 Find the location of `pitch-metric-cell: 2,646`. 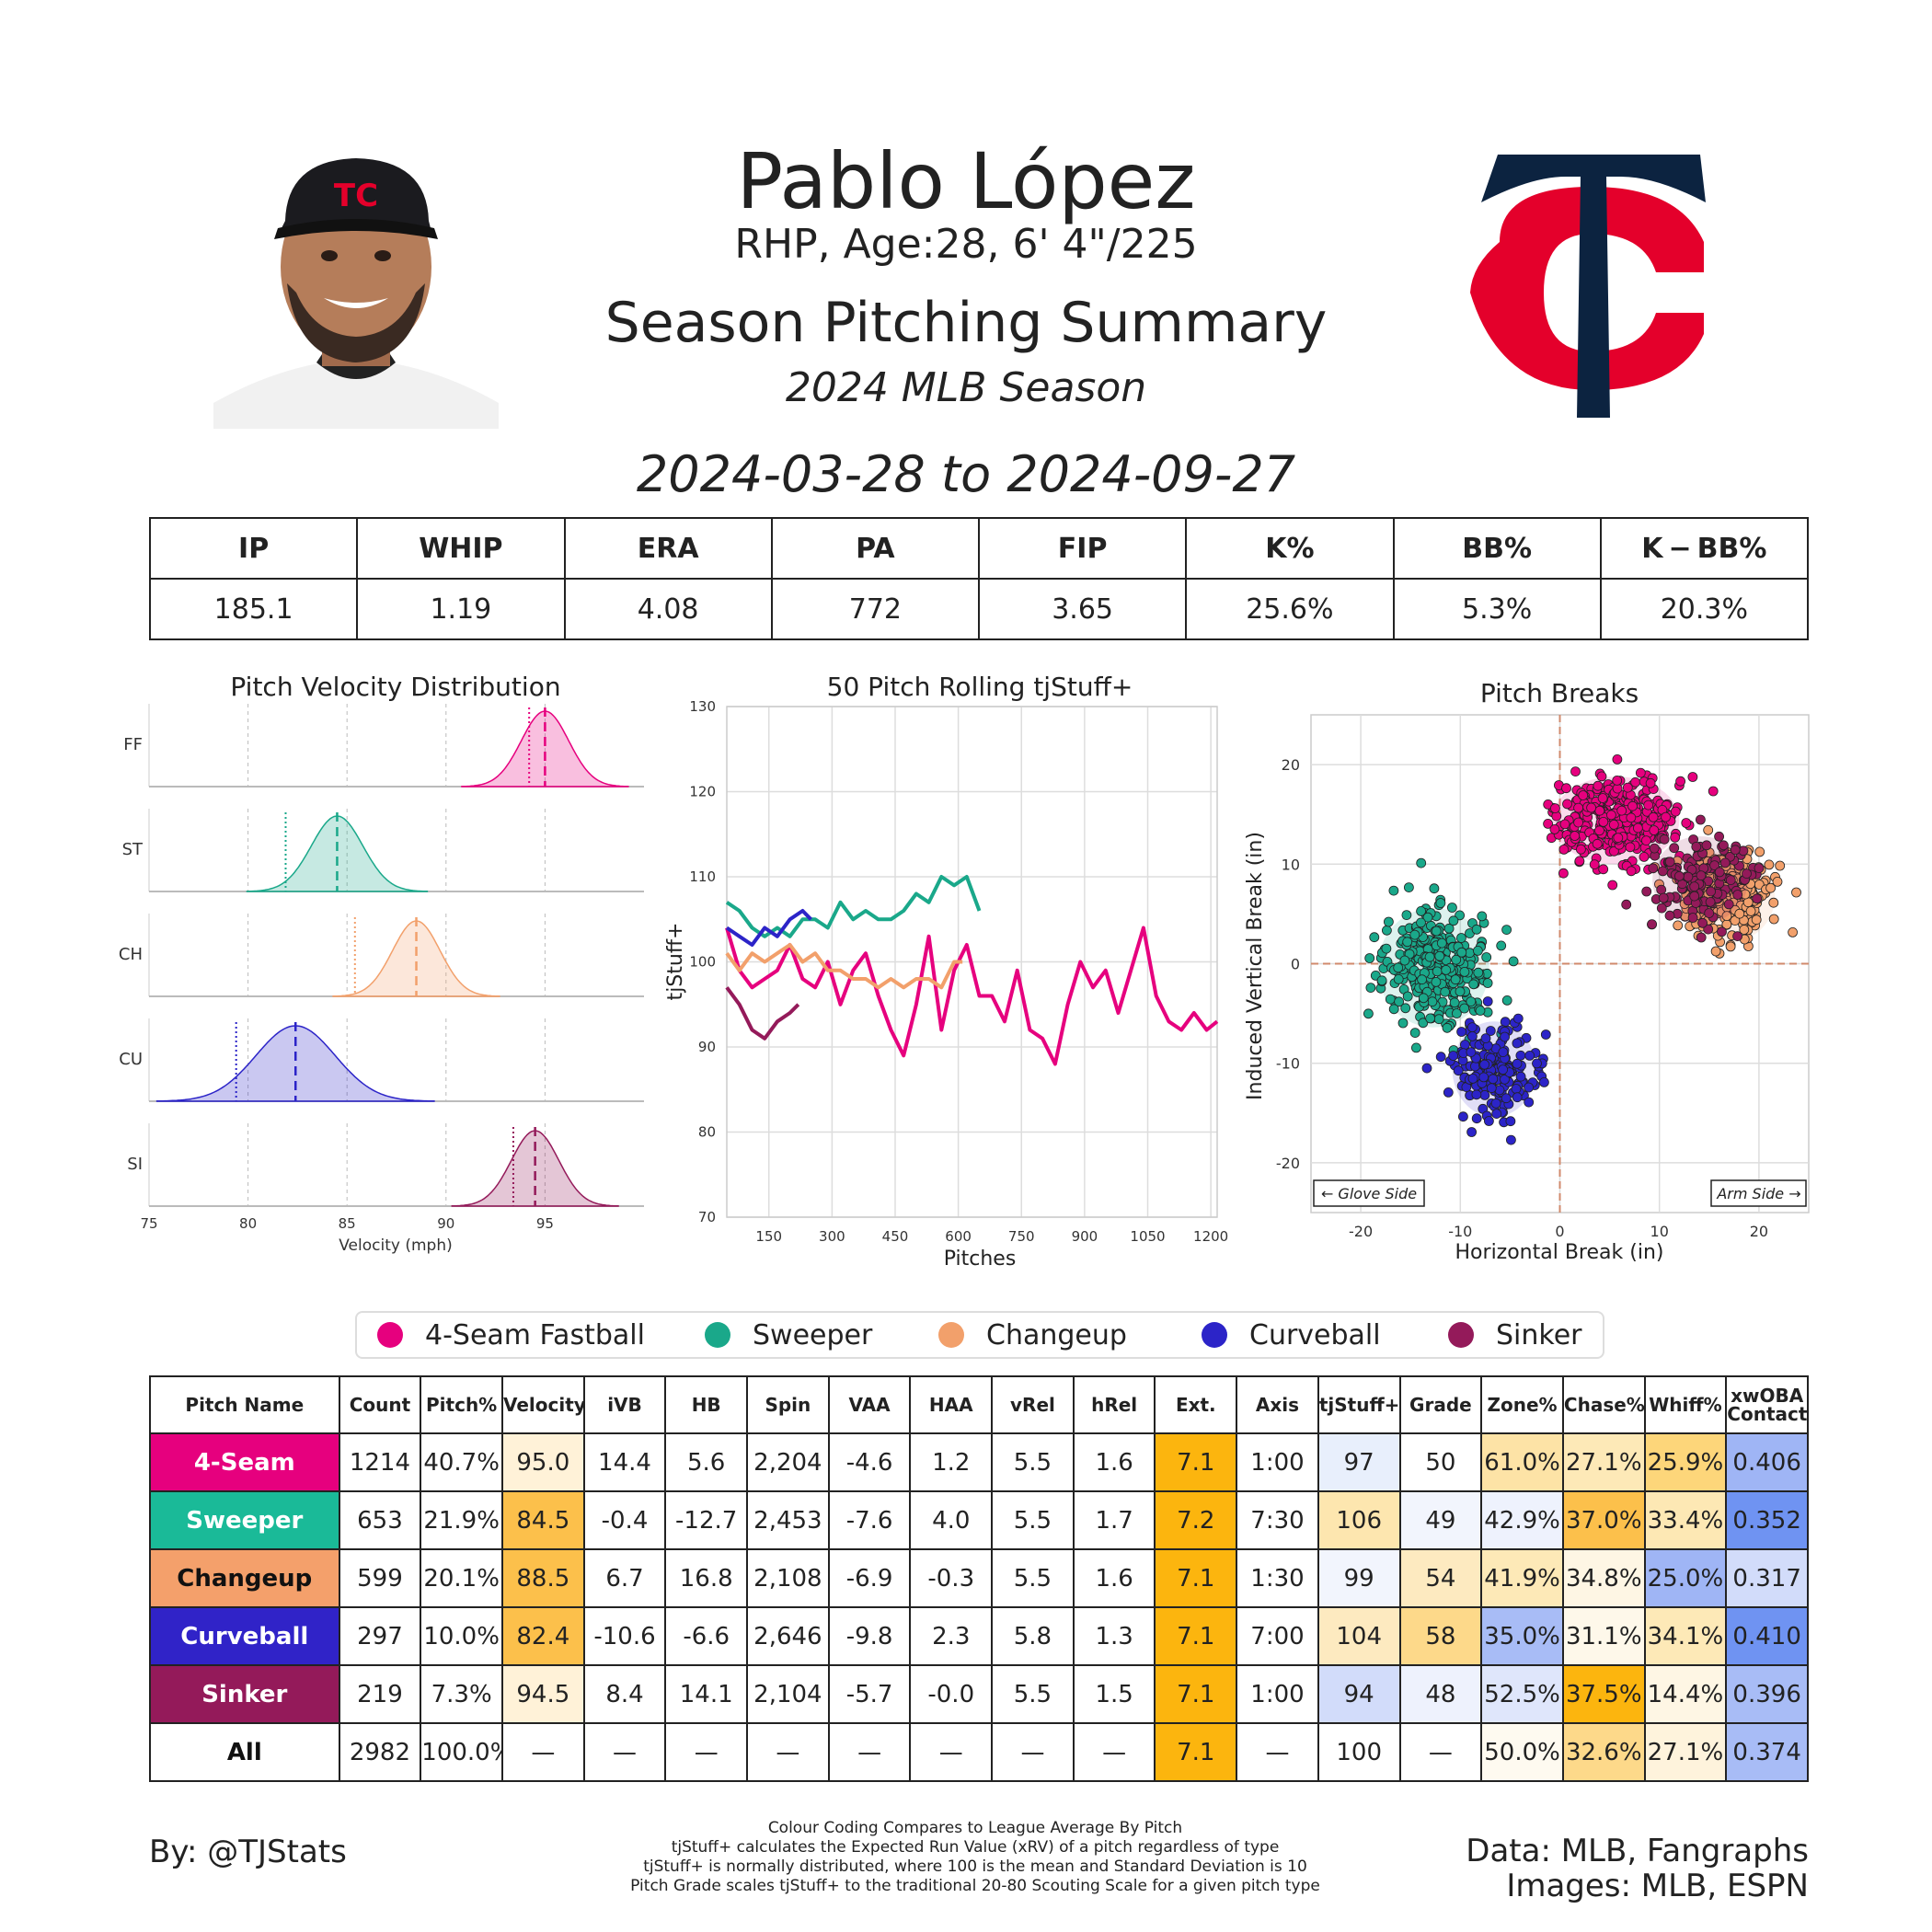

pitch-metric-cell: 2,646 is located at coordinates (788, 1636).